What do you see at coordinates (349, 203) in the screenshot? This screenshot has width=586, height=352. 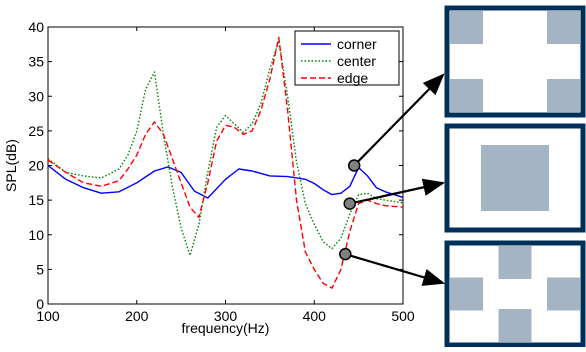 I see `annotation-marker-center` at bounding box center [349, 203].